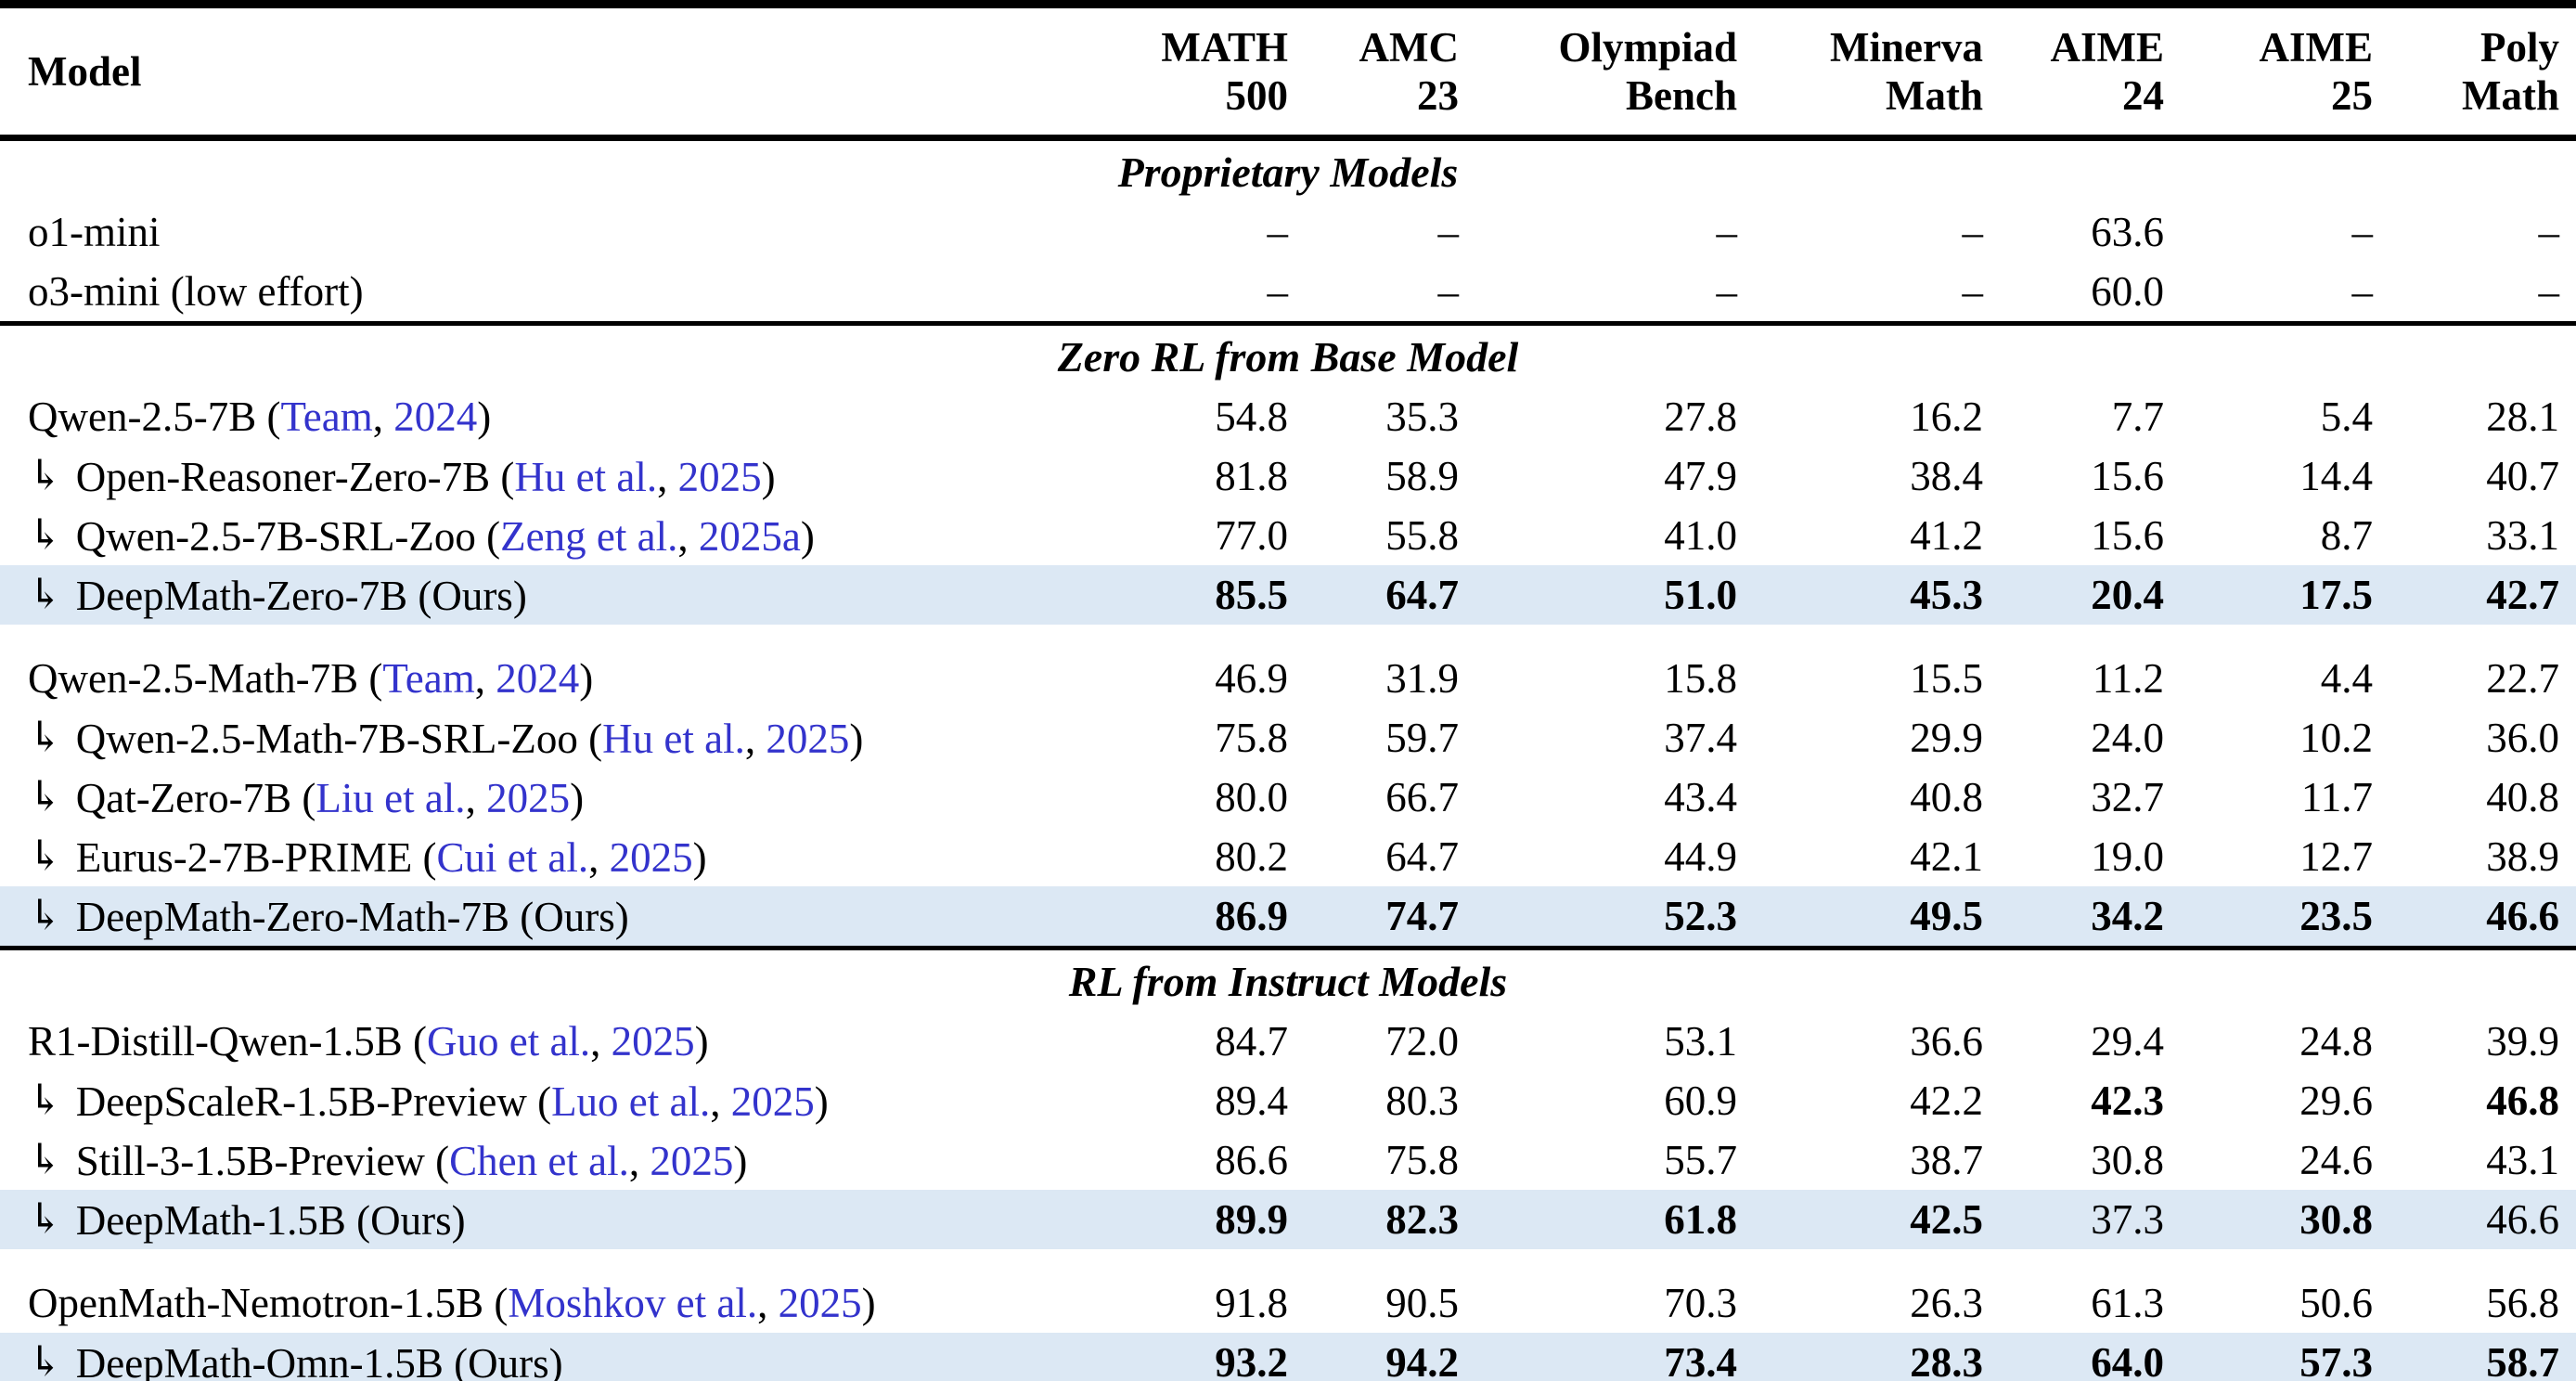  Describe the element at coordinates (2127, 1101) in the screenshot. I see `score-cell: 42.3` at that location.